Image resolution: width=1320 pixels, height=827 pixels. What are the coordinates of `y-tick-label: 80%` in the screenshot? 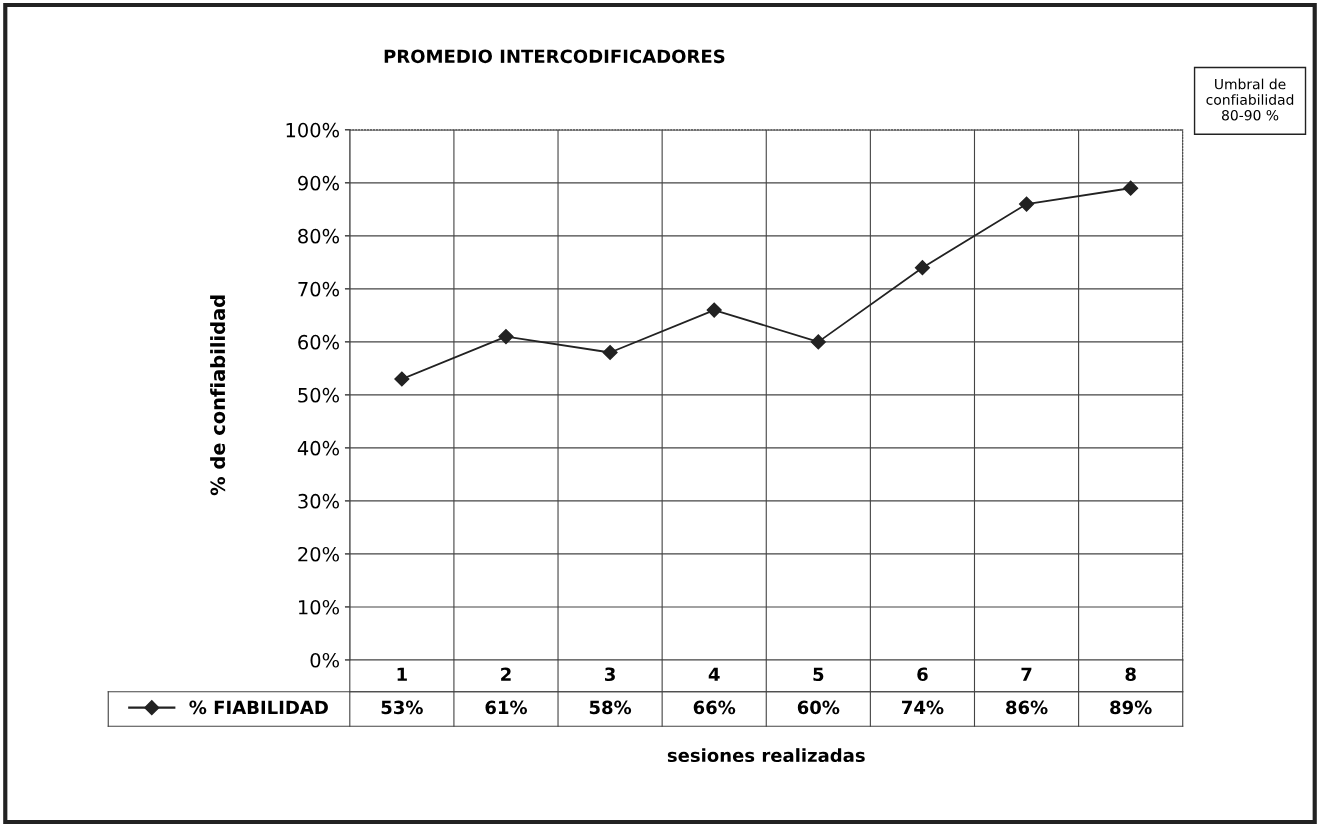 It's located at (318, 236).